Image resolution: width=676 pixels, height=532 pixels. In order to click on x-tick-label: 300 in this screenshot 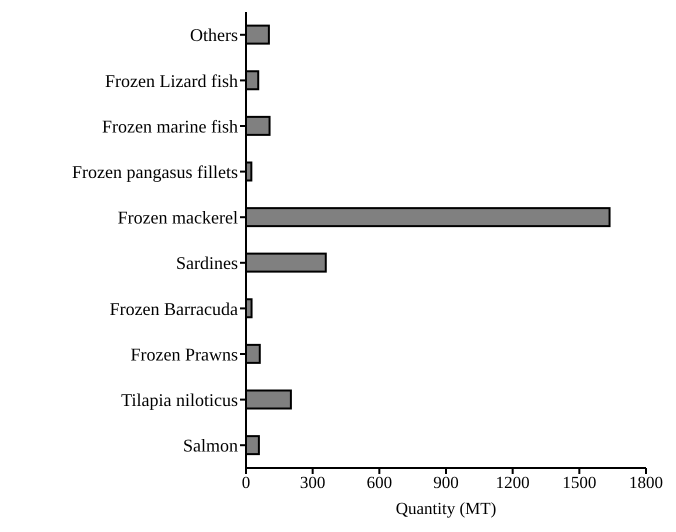, I will do `click(313, 482)`.